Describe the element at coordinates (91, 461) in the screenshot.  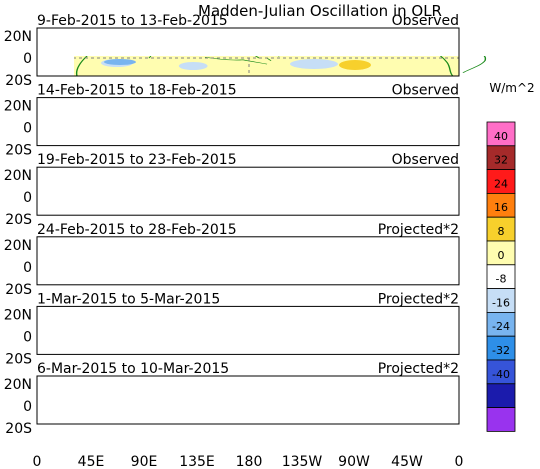
I see `lon-label-45e: 45E` at that location.